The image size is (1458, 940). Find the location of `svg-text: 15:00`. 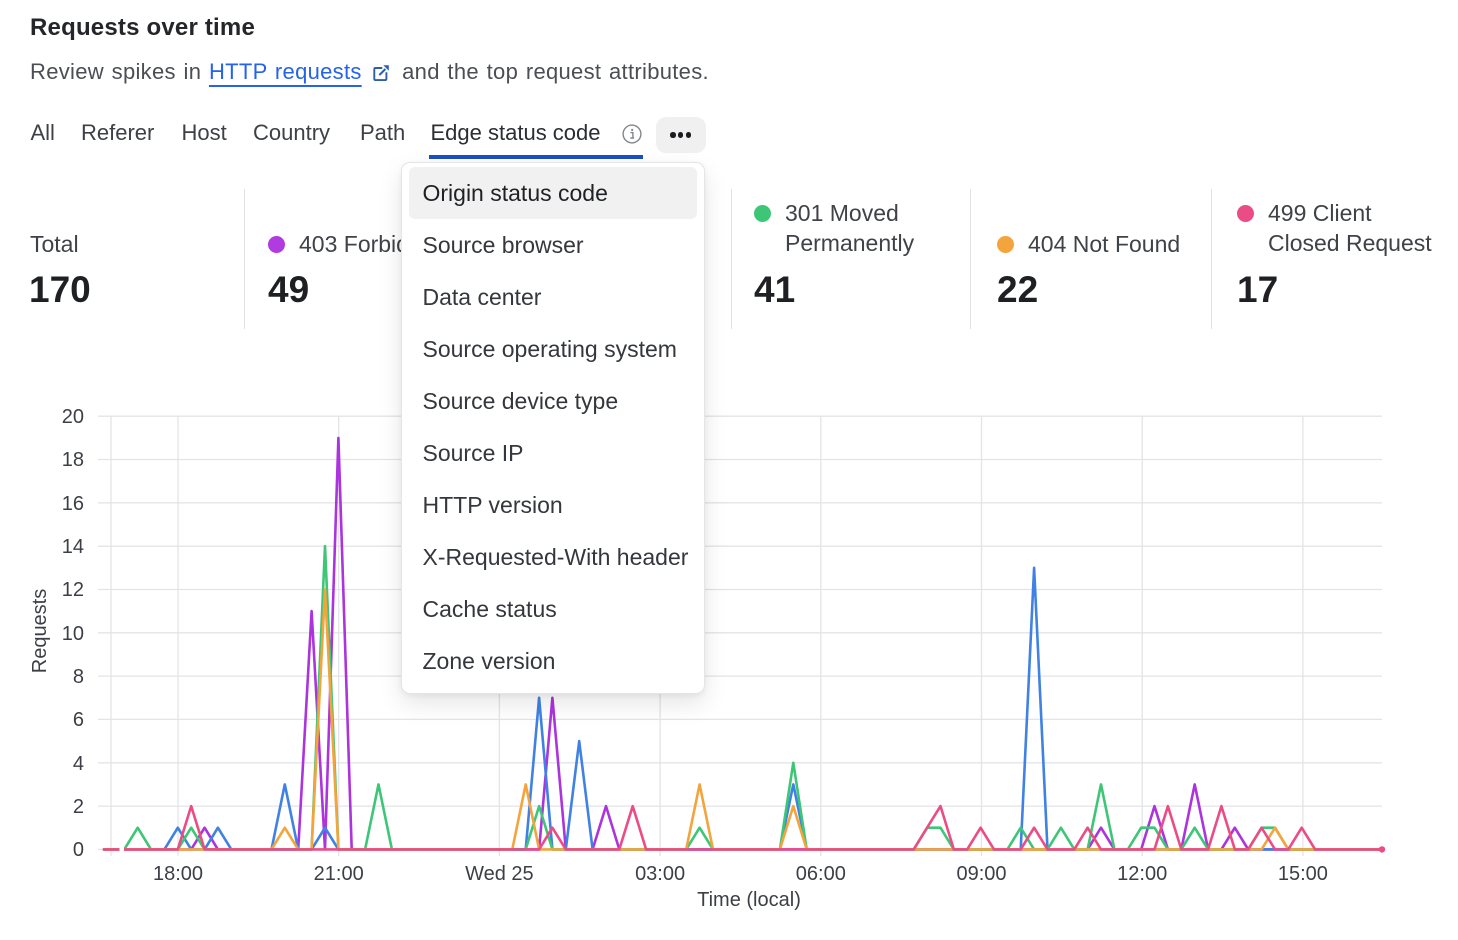

svg-text: 15:00 is located at coordinates (1303, 874).